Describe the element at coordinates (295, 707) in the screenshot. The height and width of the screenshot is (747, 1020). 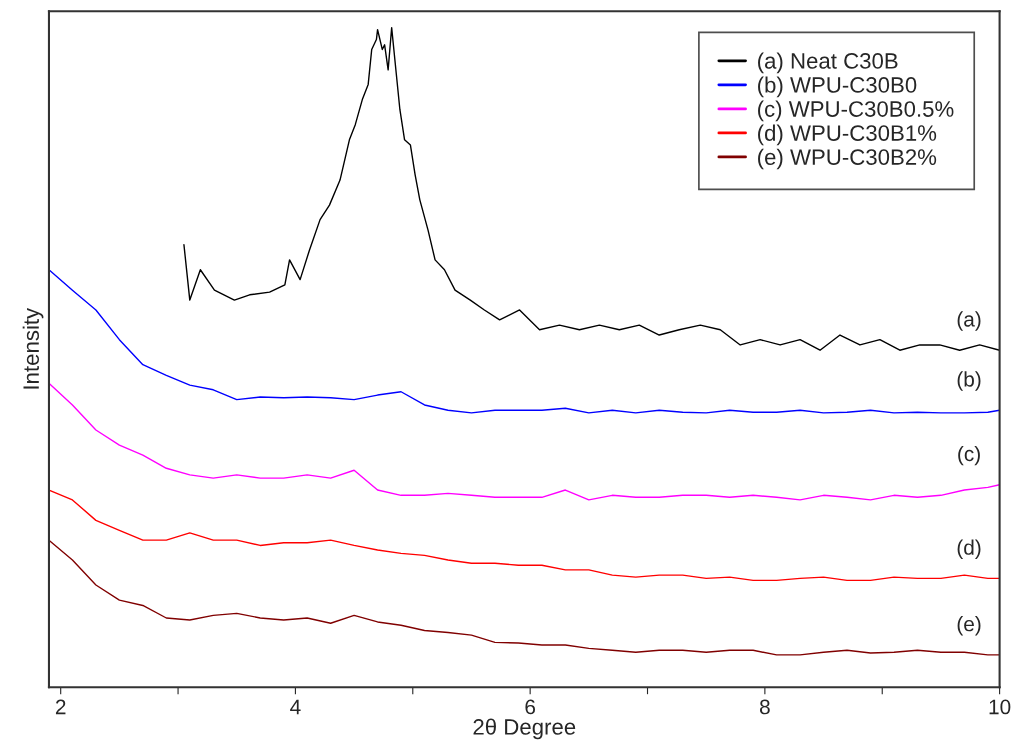
I see `x-tick-label: 4` at that location.